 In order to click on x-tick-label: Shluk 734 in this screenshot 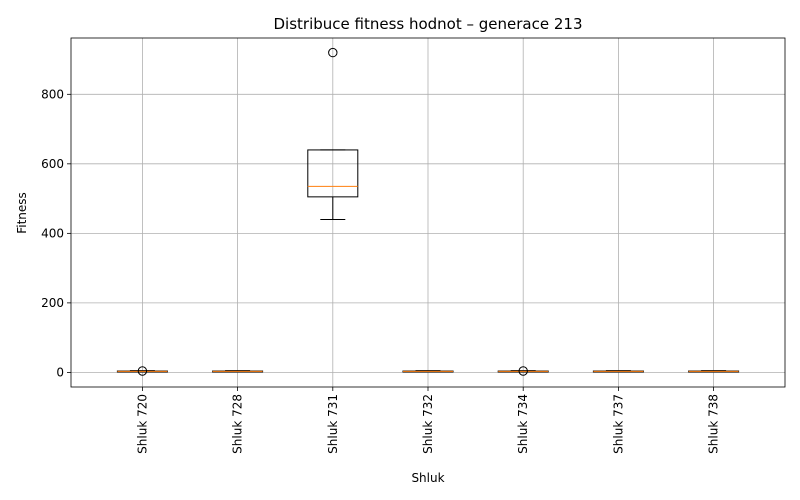, I will do `click(523, 424)`.